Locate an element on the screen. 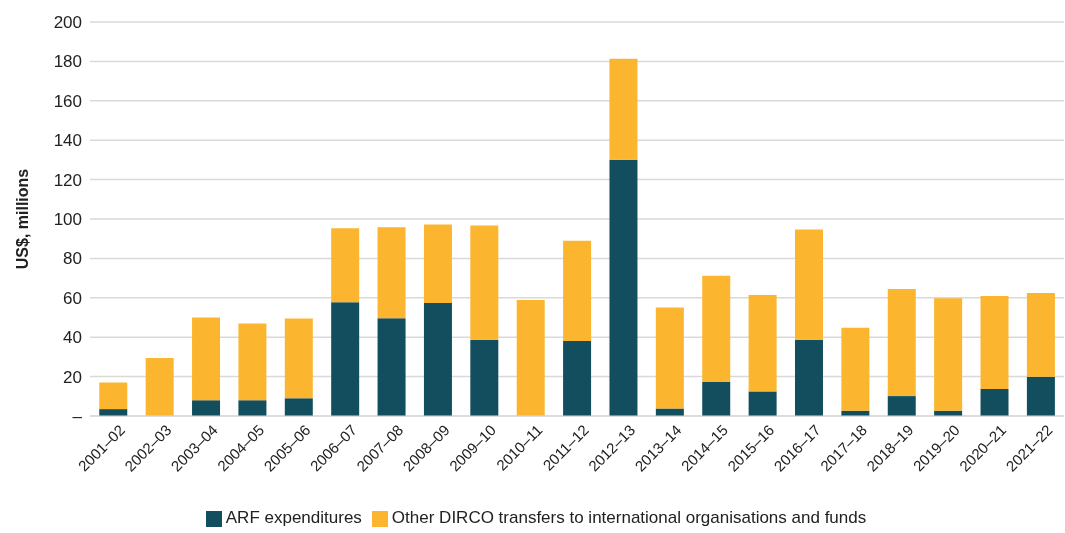  y-tick-label: 40 is located at coordinates (72, 338).